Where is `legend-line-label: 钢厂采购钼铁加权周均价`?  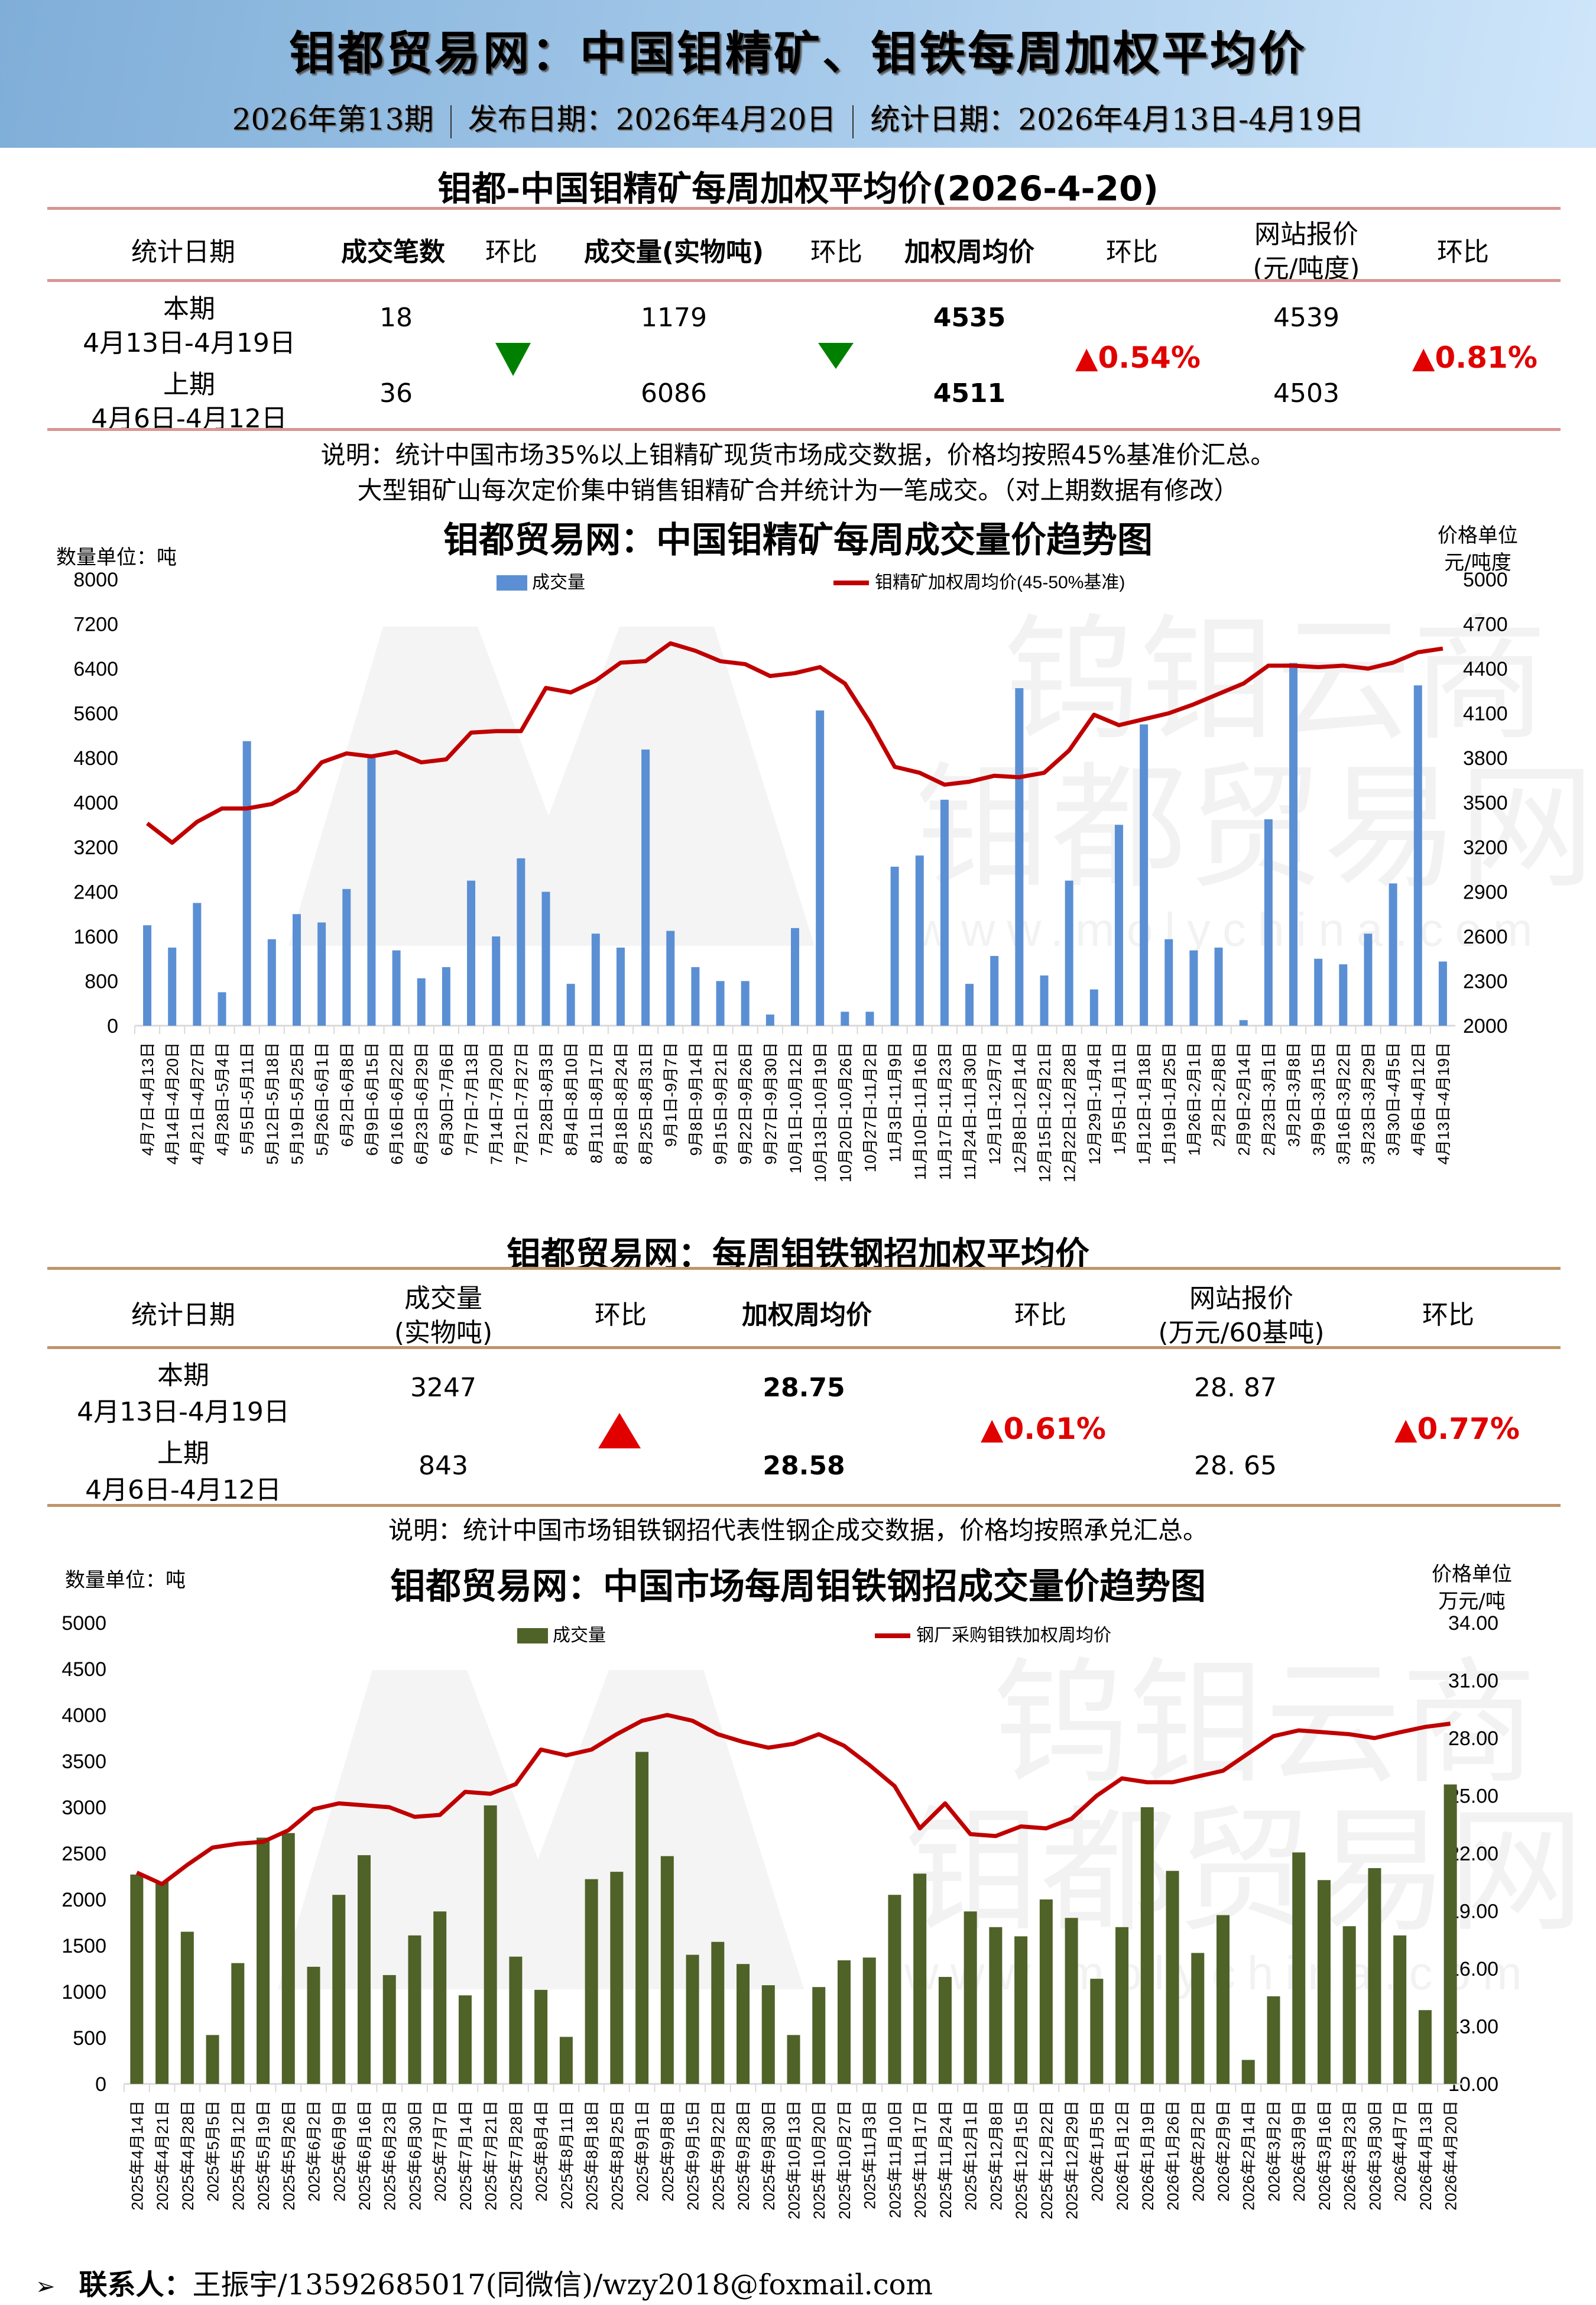 legend-line-label: 钢厂采购钼铁加权周均价 is located at coordinates (1013, 1635).